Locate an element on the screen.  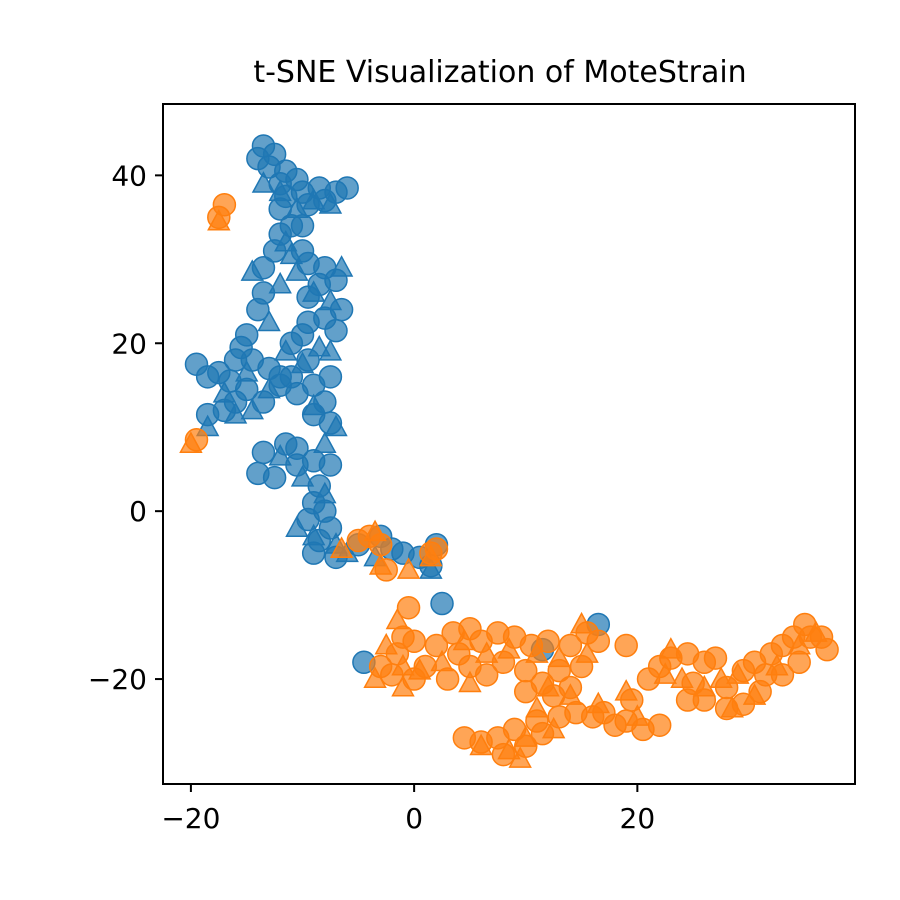
x-tick-label: −20 is located at coordinates (190, 818).